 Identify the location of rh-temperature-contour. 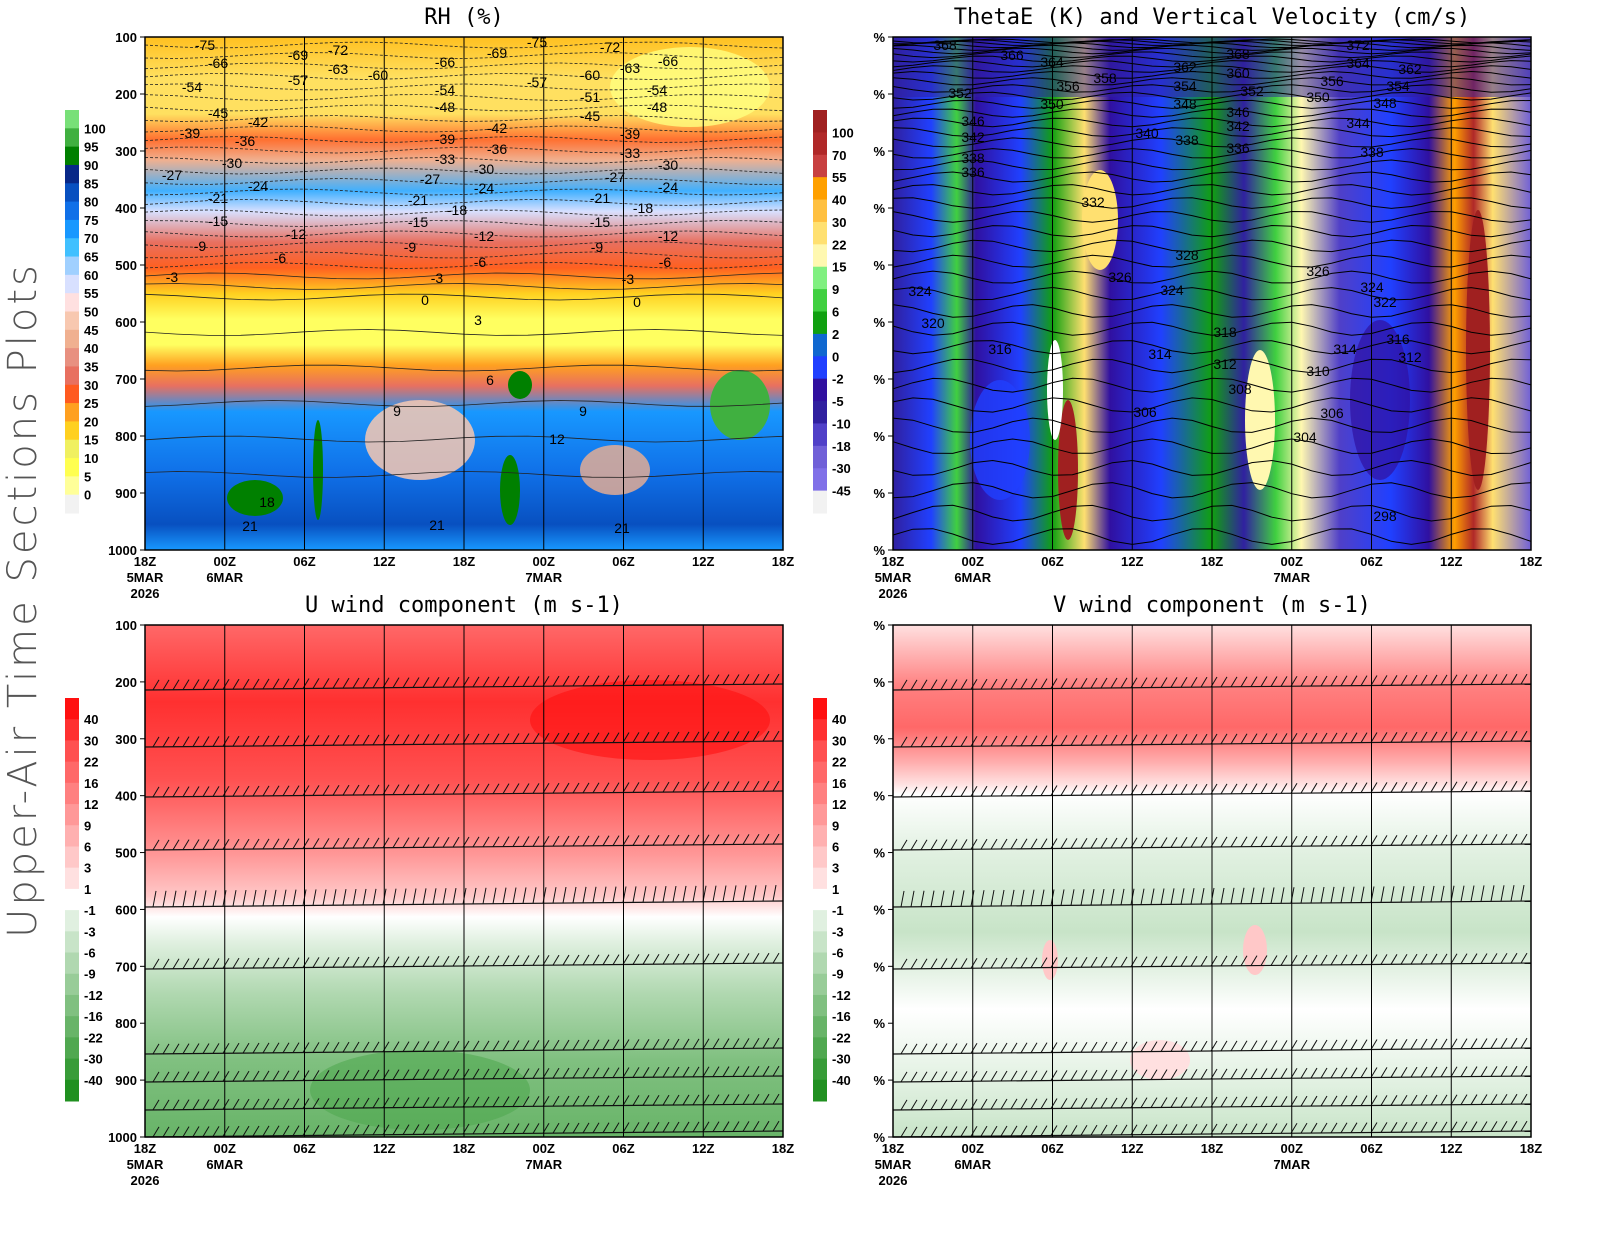
(464, 108).